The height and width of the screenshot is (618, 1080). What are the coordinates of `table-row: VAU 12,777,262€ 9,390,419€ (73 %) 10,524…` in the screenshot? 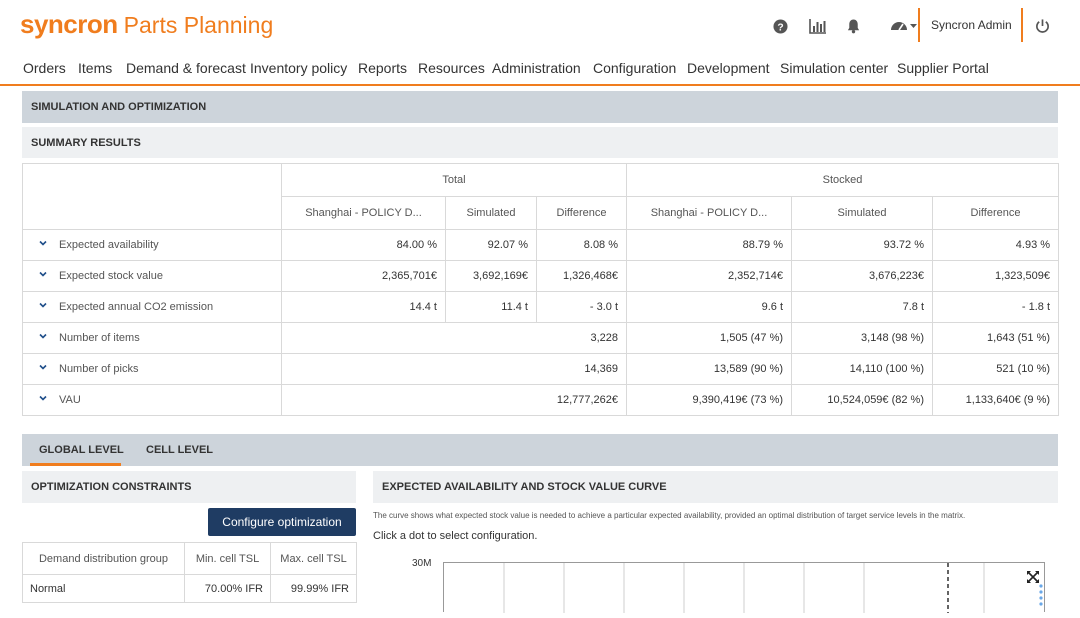 It's located at (541, 400).